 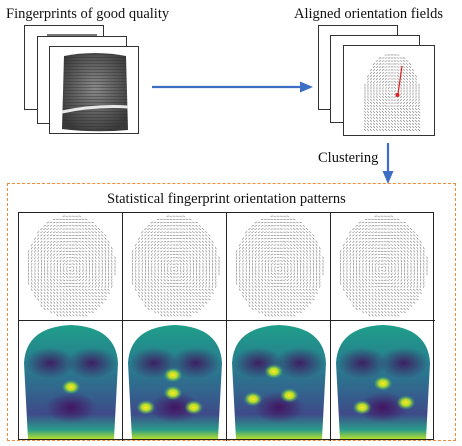 I want to click on left-title: Fingerprints of good quality, so click(x=88, y=14).